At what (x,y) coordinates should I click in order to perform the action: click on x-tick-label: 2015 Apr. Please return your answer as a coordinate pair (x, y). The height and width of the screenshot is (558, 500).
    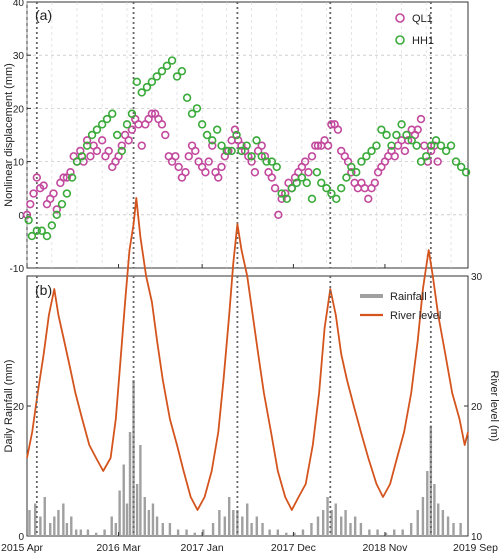
    Looking at the image, I should click on (22, 548).